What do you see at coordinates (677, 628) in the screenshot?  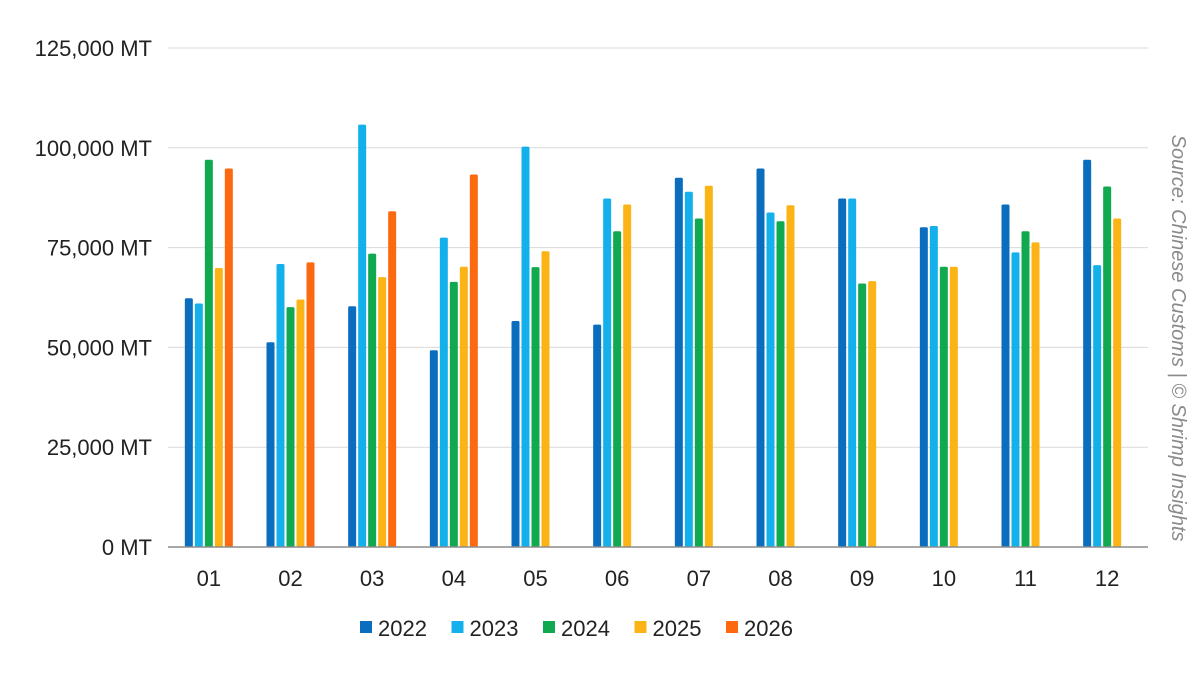 I see `legend-label: 2025` at bounding box center [677, 628].